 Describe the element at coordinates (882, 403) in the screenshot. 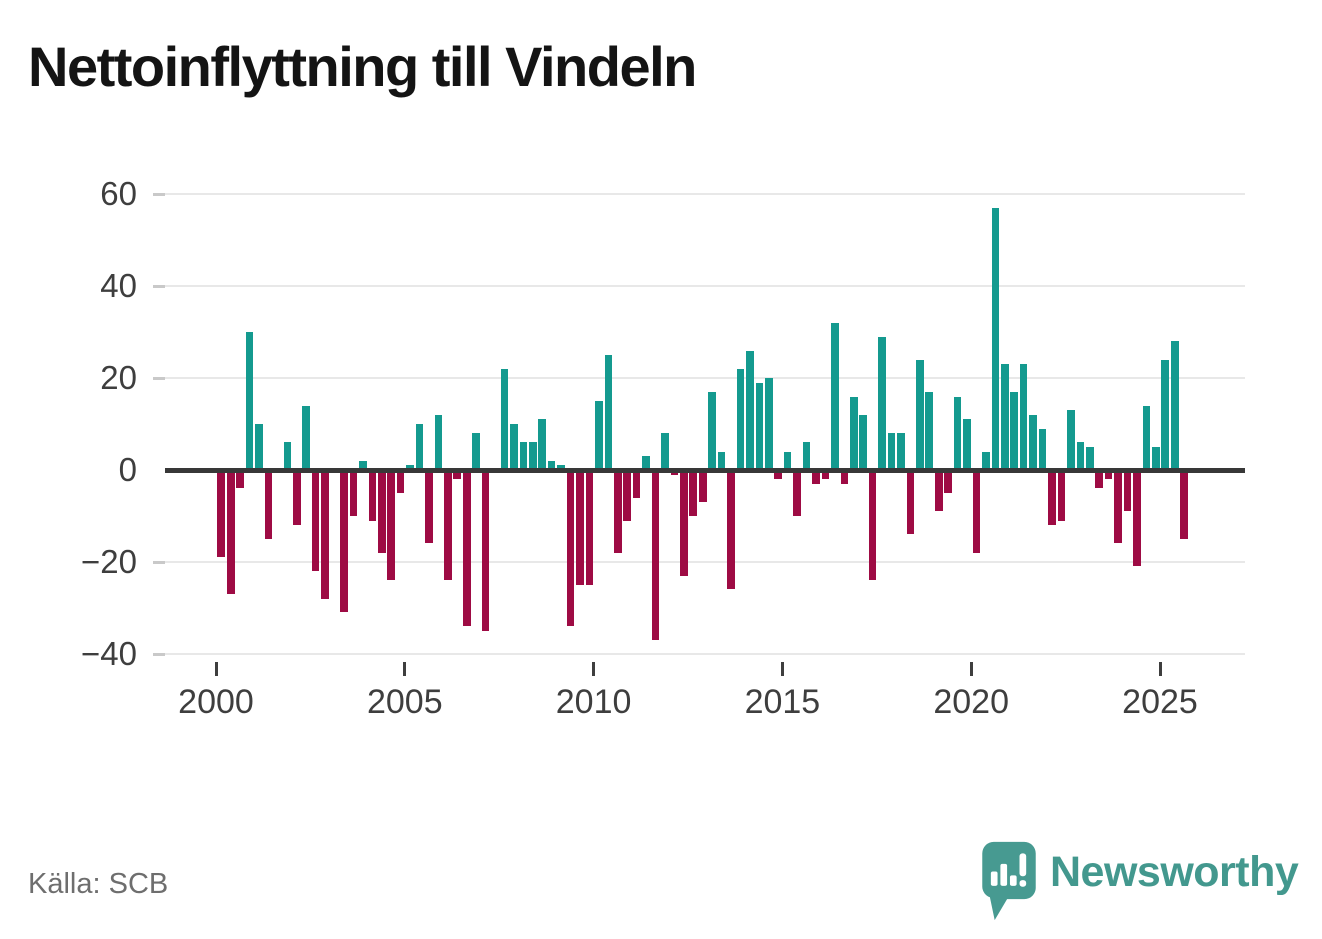

I see `bar-2017-Q3` at that location.